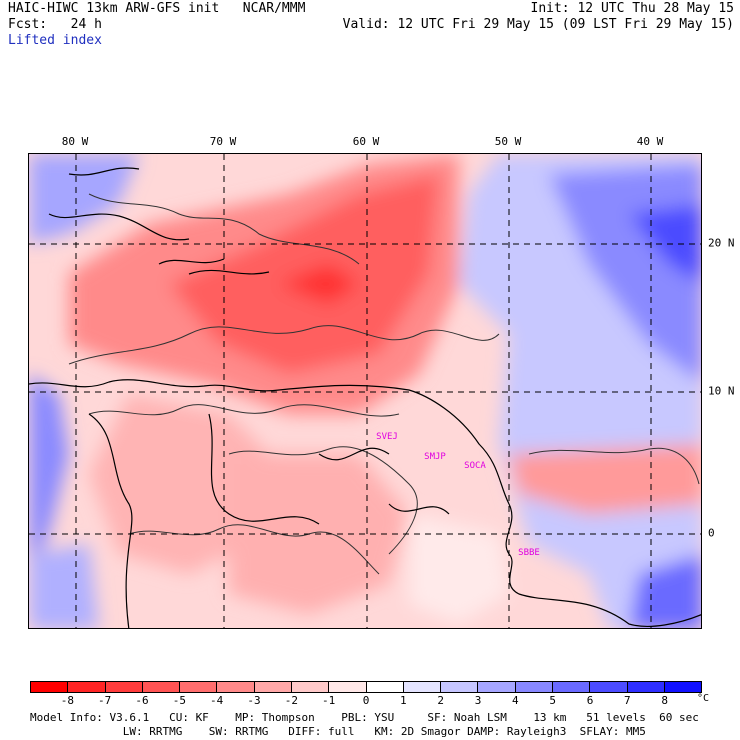 The height and width of the screenshot is (740, 740). Describe the element at coordinates (590, 700) in the screenshot. I see `colorbar-tick-label: 6` at that location.